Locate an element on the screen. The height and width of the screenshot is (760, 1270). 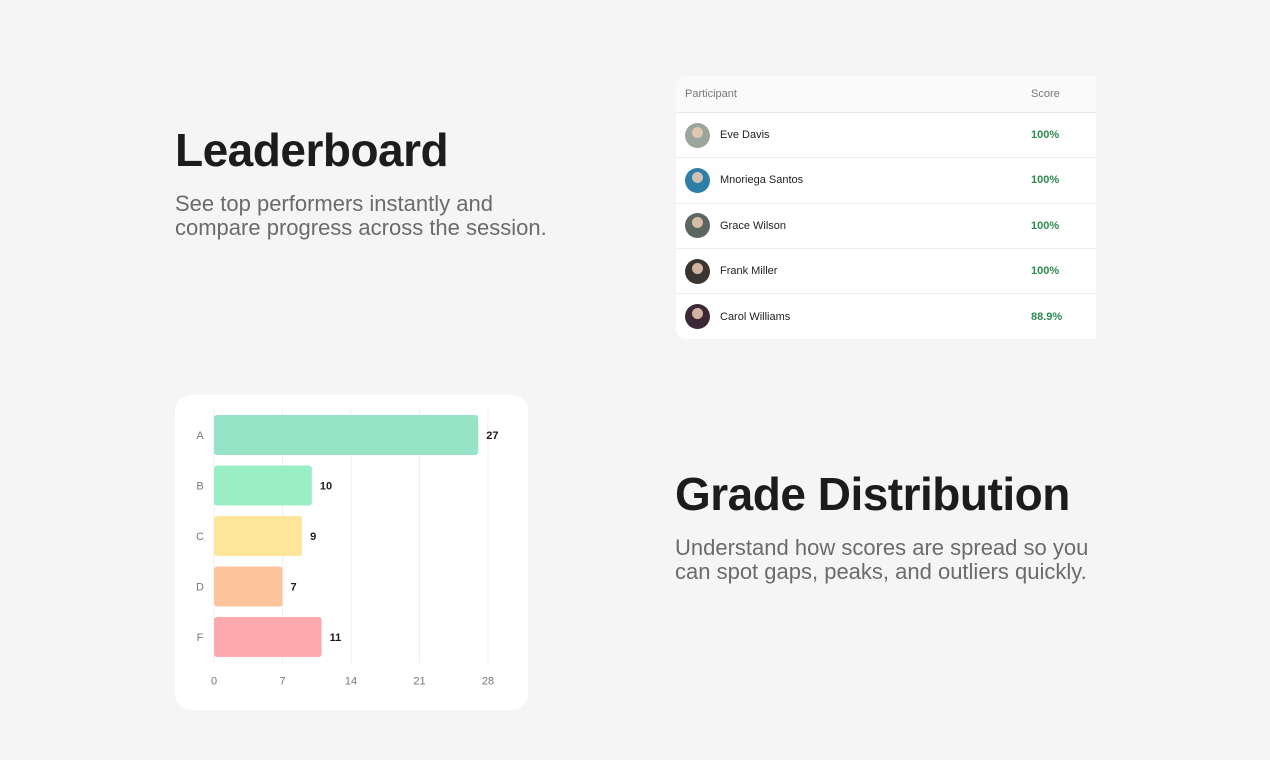
category-label: B is located at coordinates (199, 487).